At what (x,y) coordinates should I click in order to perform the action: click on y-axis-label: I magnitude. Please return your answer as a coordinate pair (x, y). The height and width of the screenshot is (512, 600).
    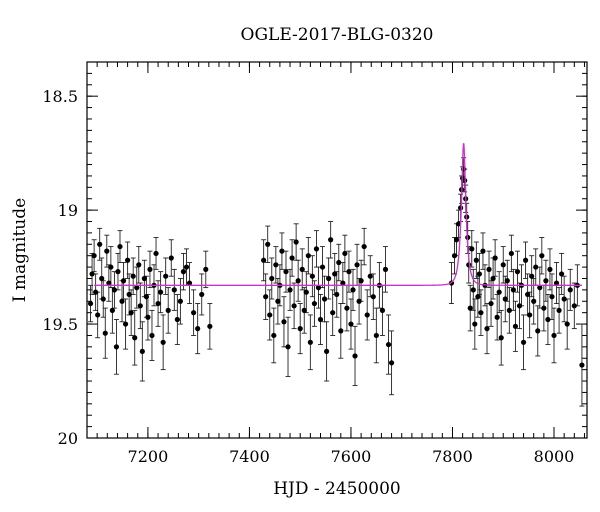
    Looking at the image, I should click on (20, 250).